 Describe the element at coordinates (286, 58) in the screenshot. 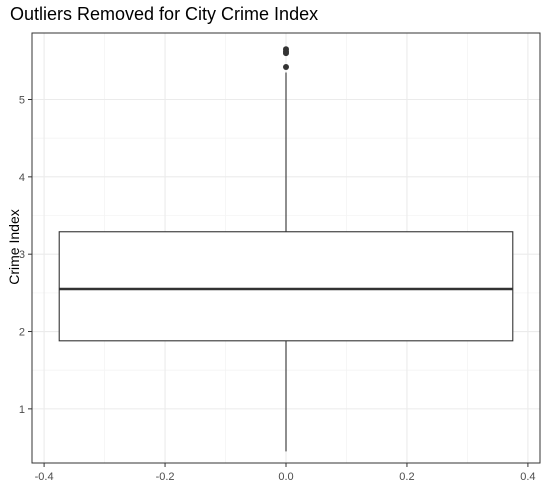

I see `outliers` at that location.